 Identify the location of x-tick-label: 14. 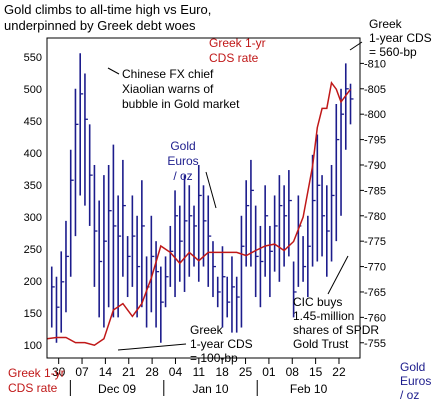
(106, 372).